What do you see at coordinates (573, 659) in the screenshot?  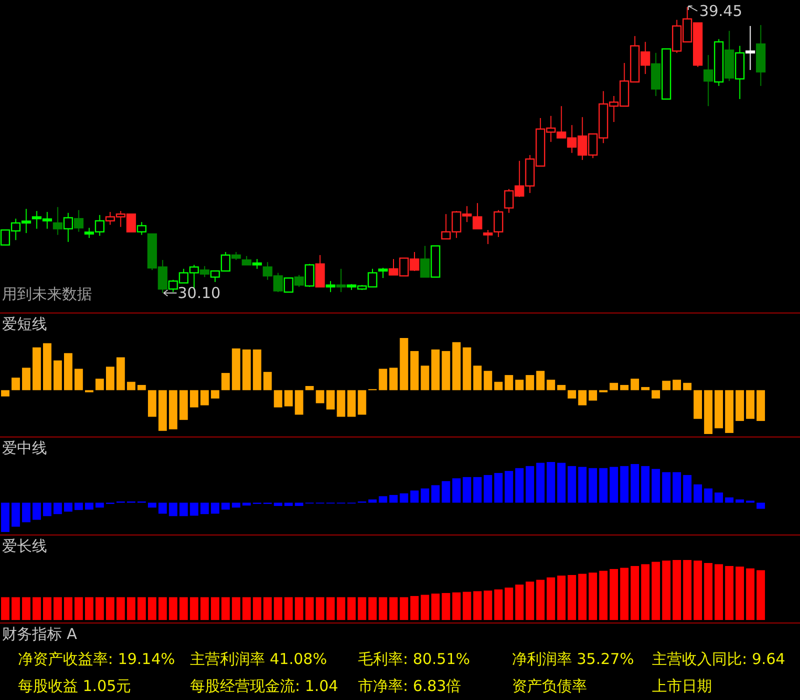 I see `text: 净利润率 35.27%` at bounding box center [573, 659].